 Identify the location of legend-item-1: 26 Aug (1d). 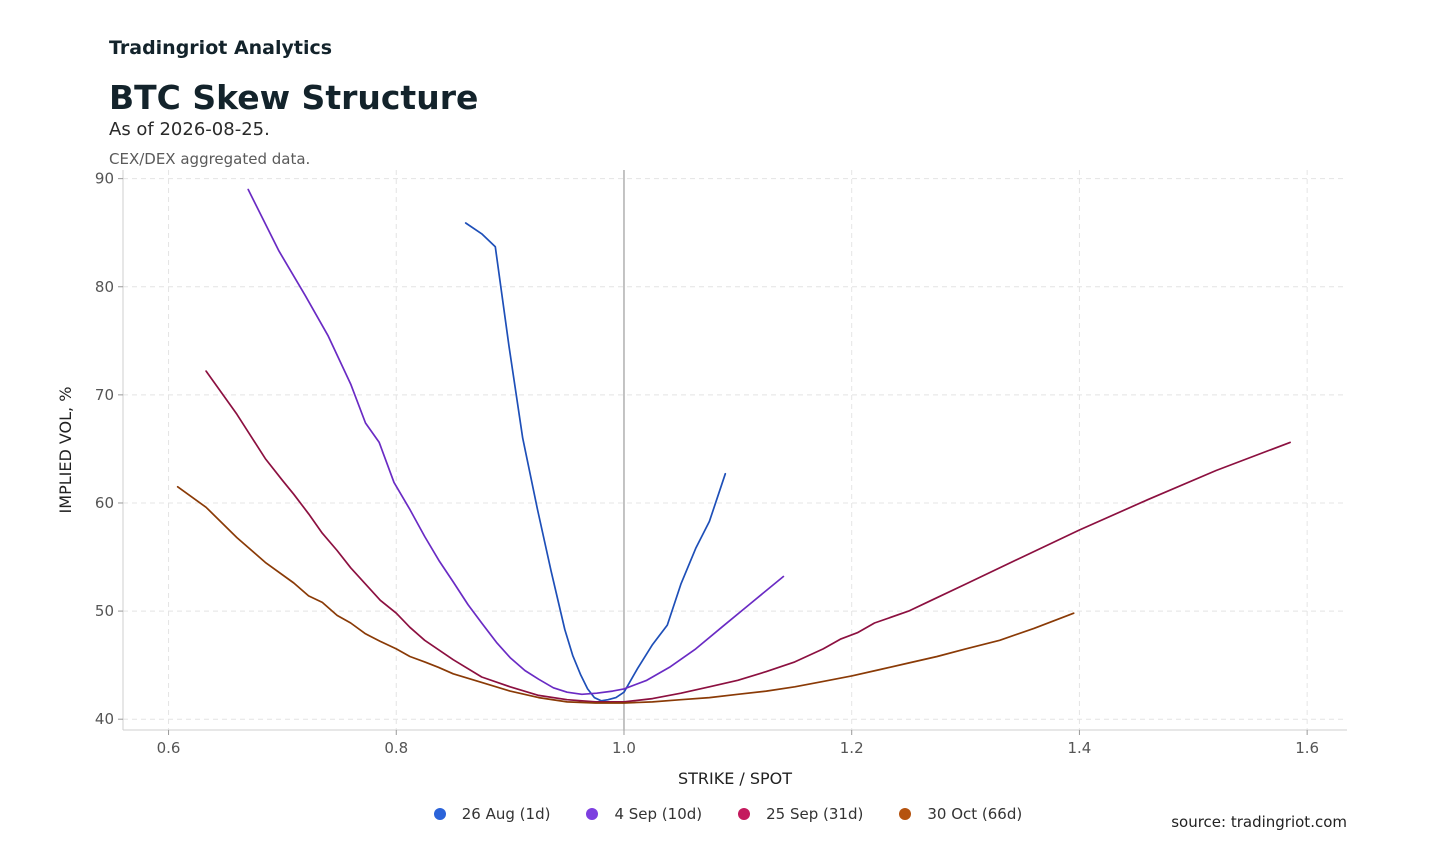
(492, 814).